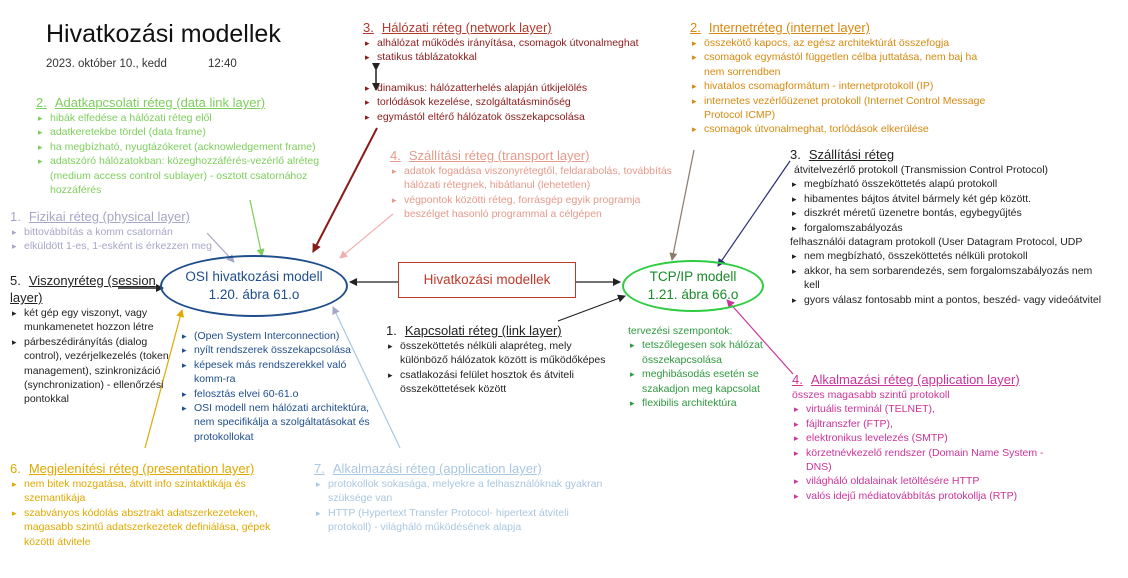 Image resolution: width=1128 pixels, height=578 pixels. What do you see at coordinates (197, 118) in the screenshot?
I see `list-item: hibák elfedése a hálózati réteg elől` at bounding box center [197, 118].